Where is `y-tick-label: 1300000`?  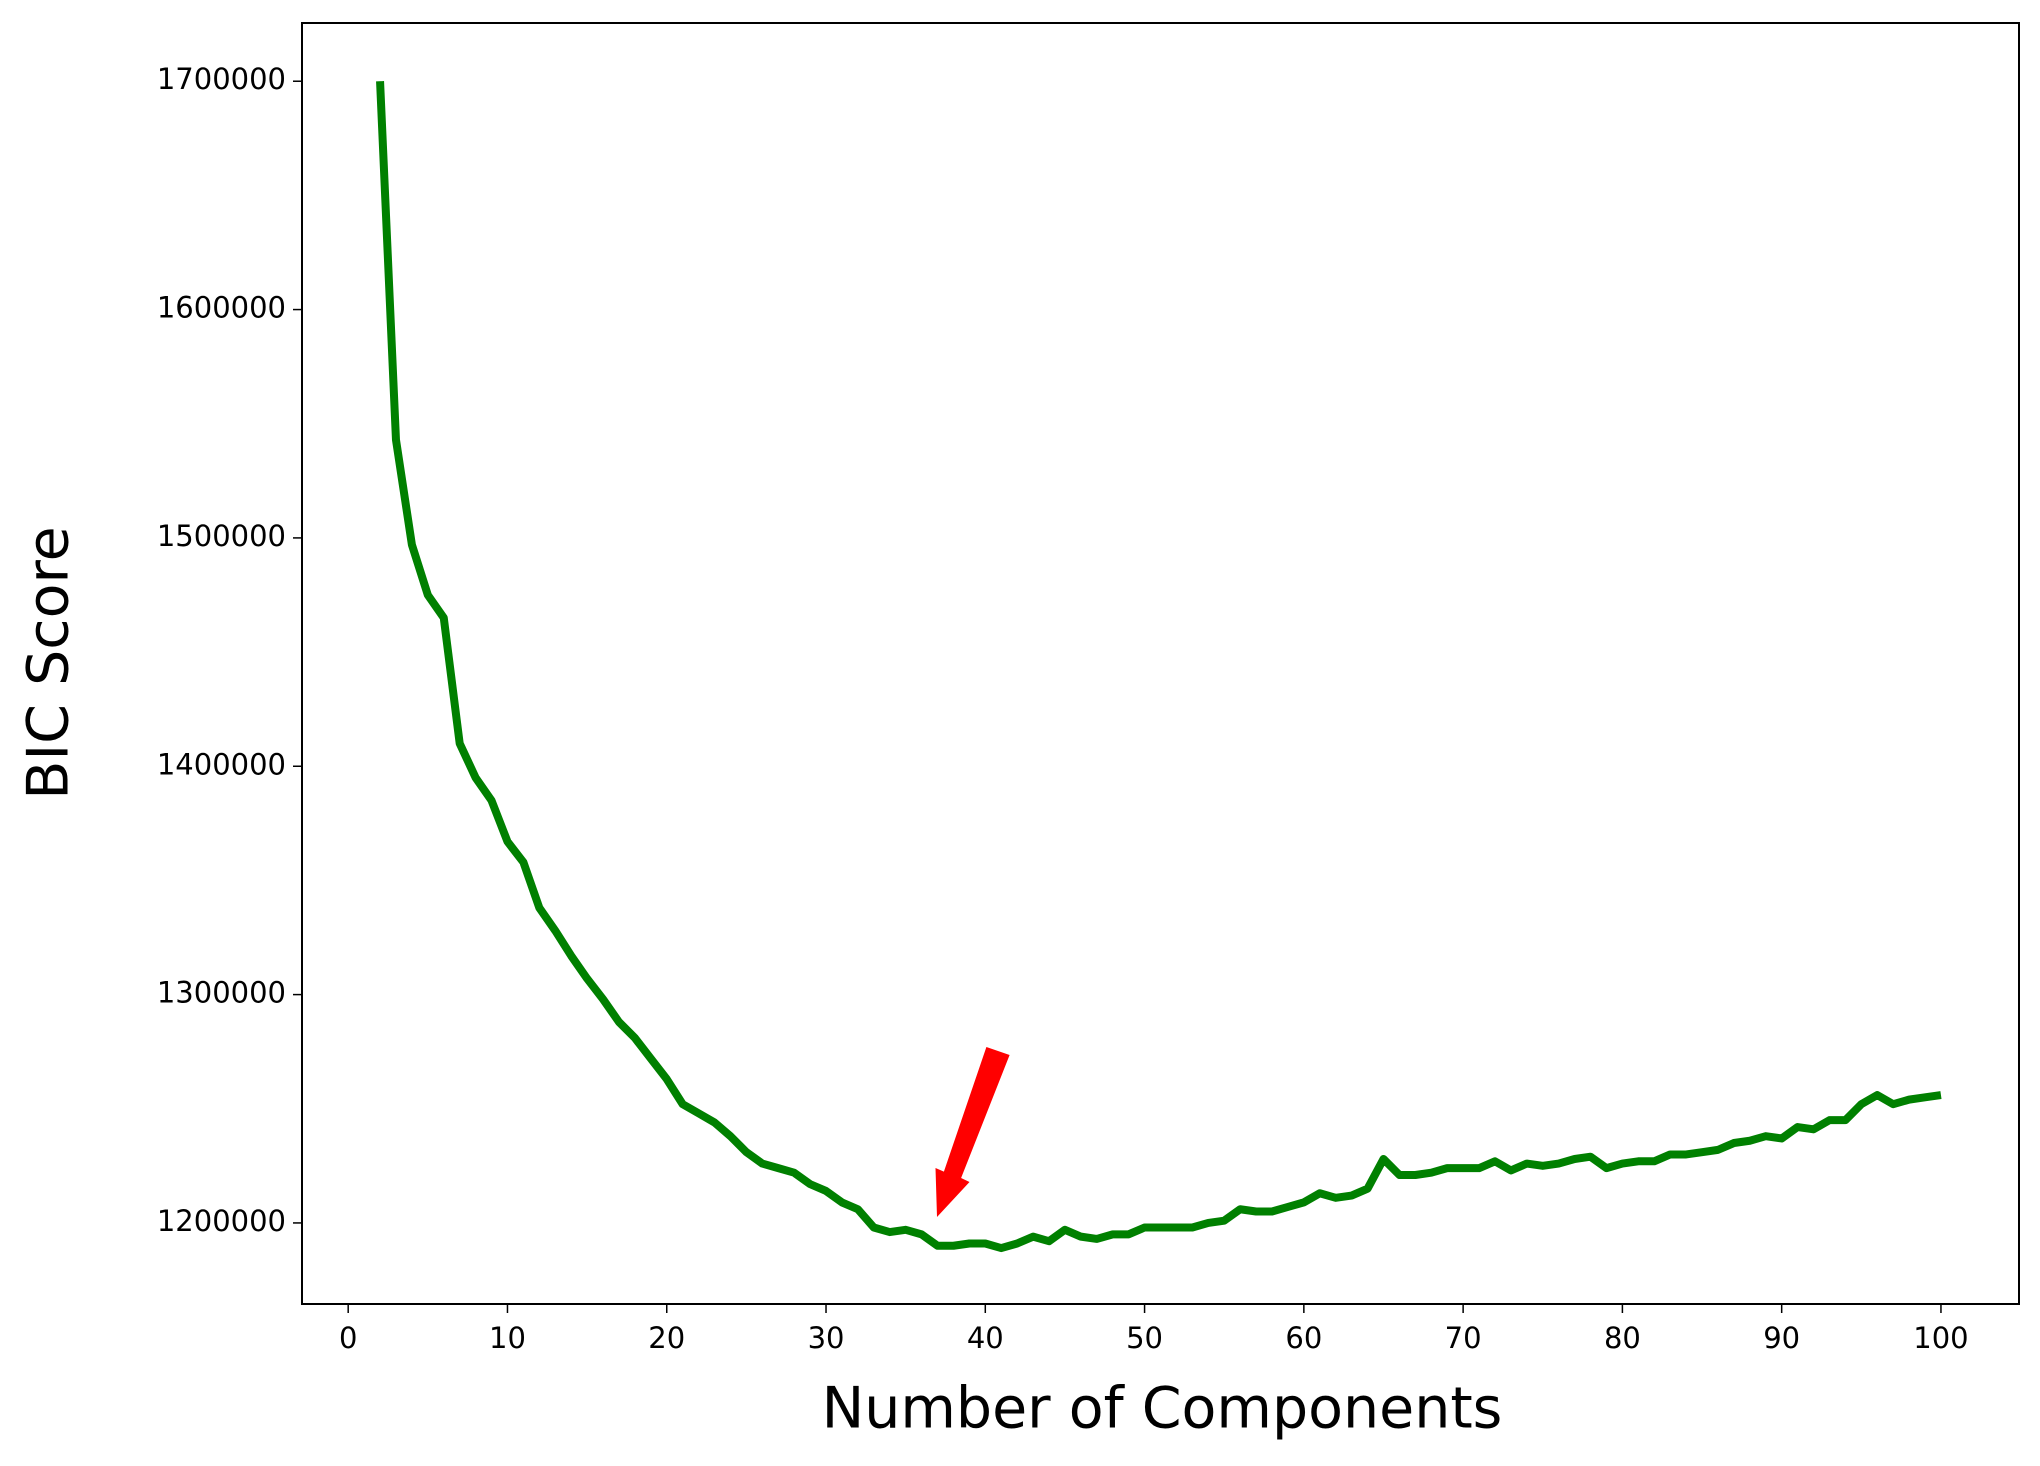
y-tick-label: 1300000 is located at coordinates (221, 993).